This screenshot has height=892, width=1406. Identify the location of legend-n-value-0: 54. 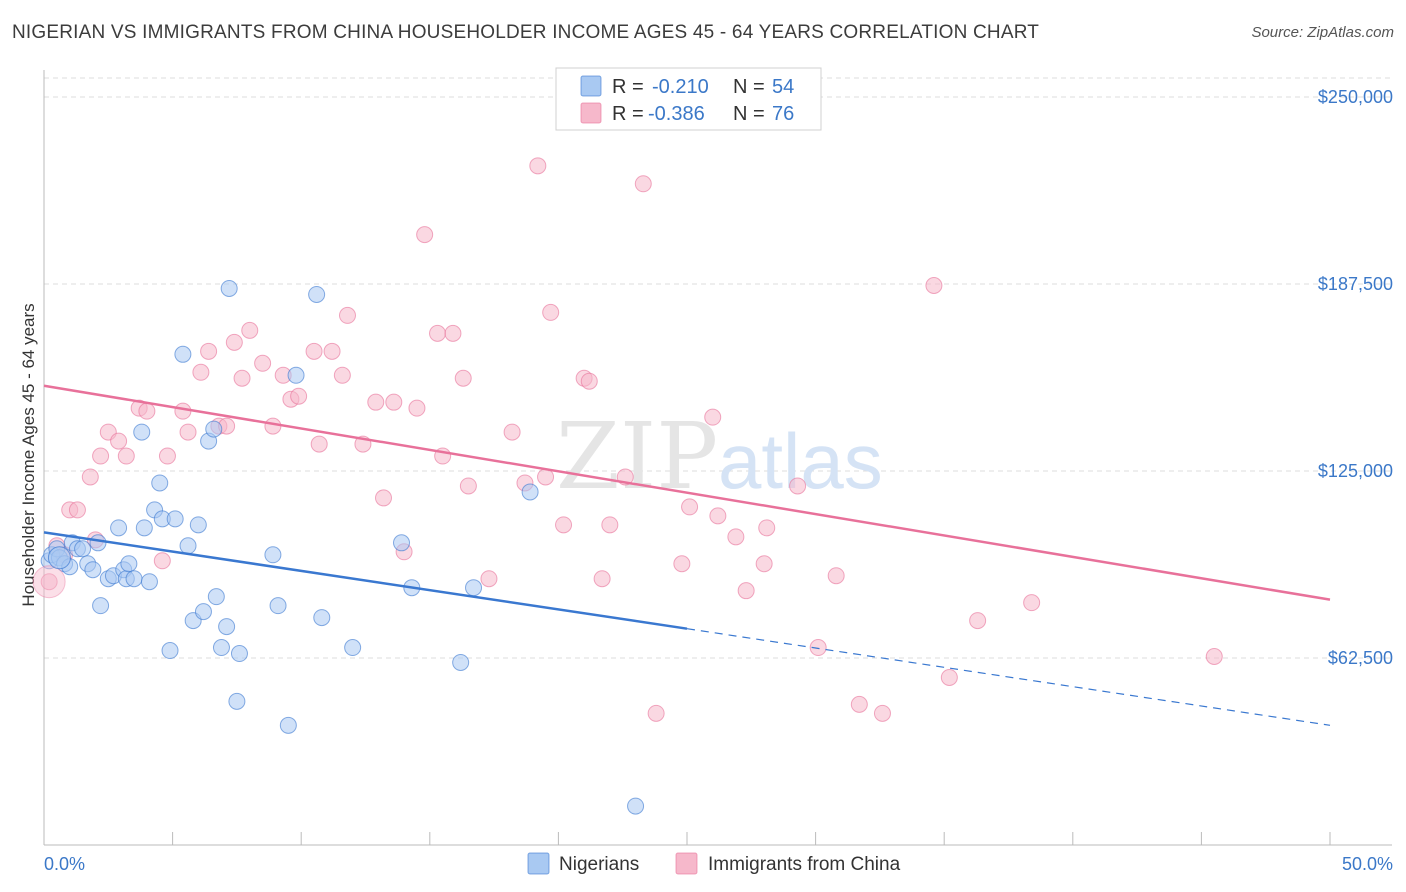
(783, 87).